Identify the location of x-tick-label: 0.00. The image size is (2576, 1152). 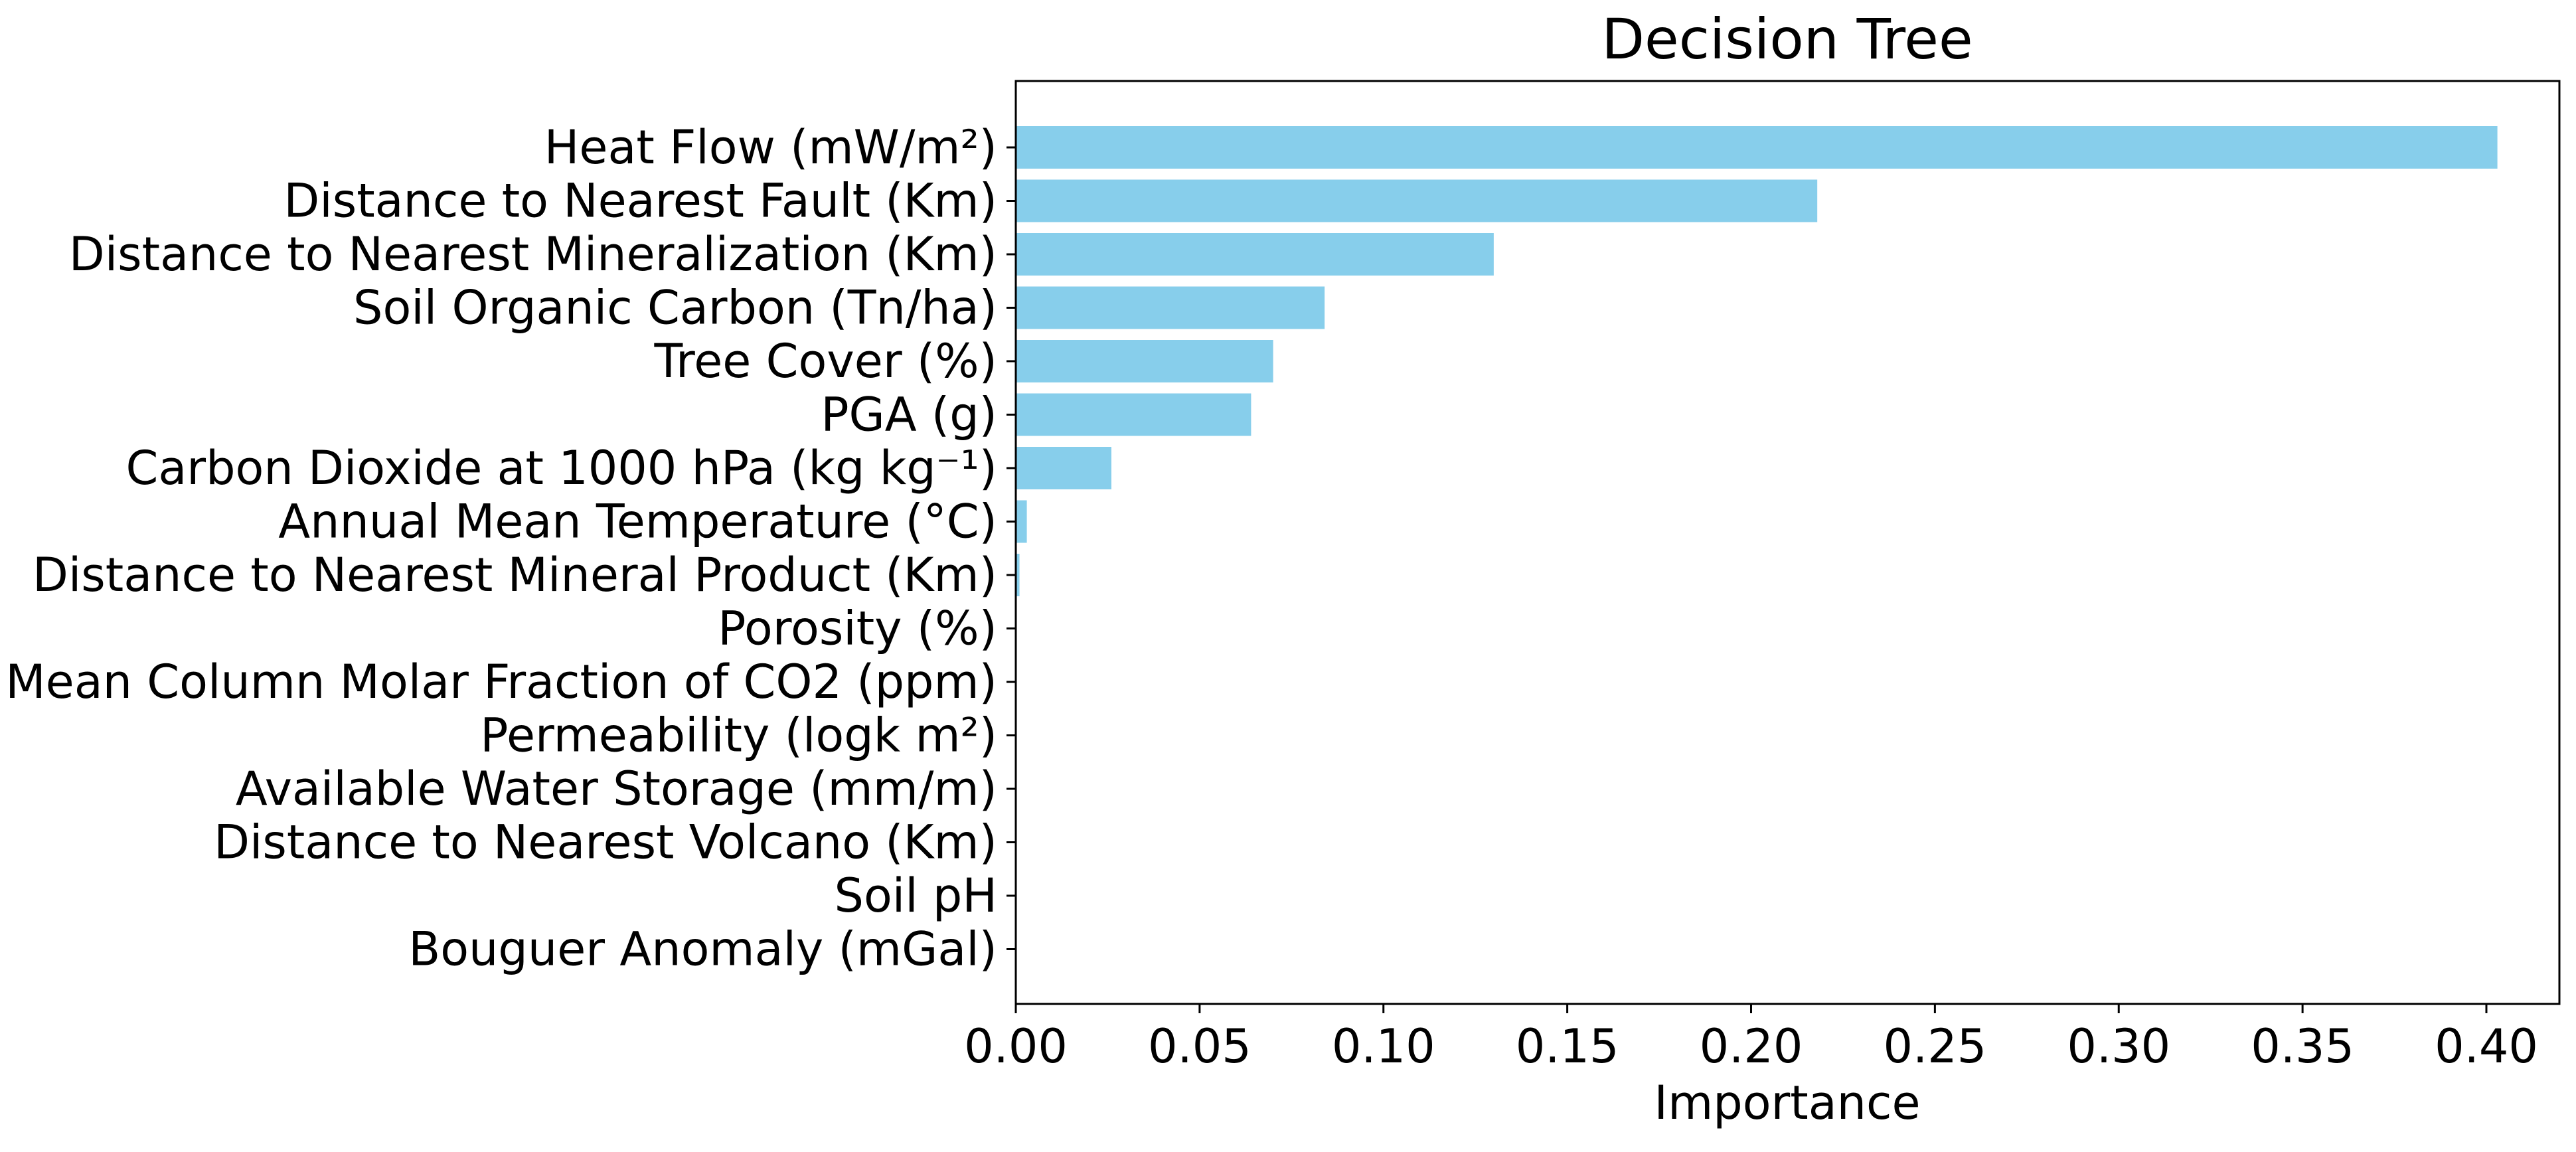
(1016, 1046).